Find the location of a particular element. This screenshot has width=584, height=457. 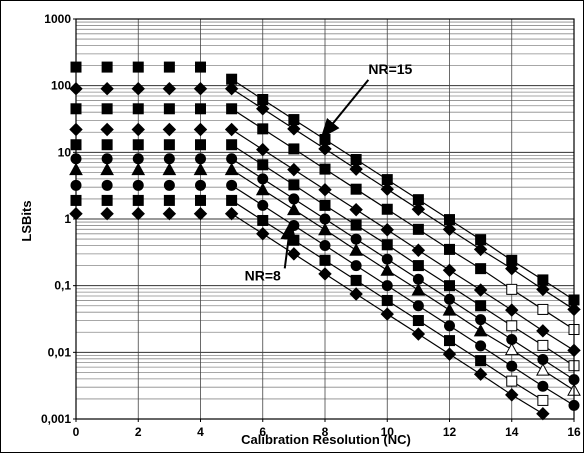

y-tick-label: 0,001 is located at coordinates (56, 419).